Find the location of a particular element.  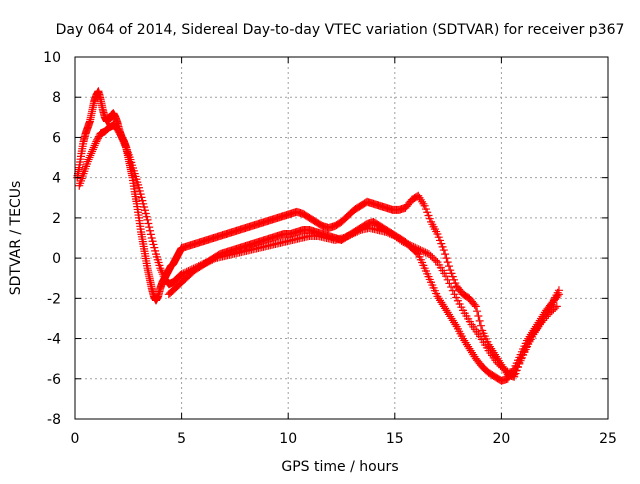

x-tick-label: 15 is located at coordinates (395, 439).